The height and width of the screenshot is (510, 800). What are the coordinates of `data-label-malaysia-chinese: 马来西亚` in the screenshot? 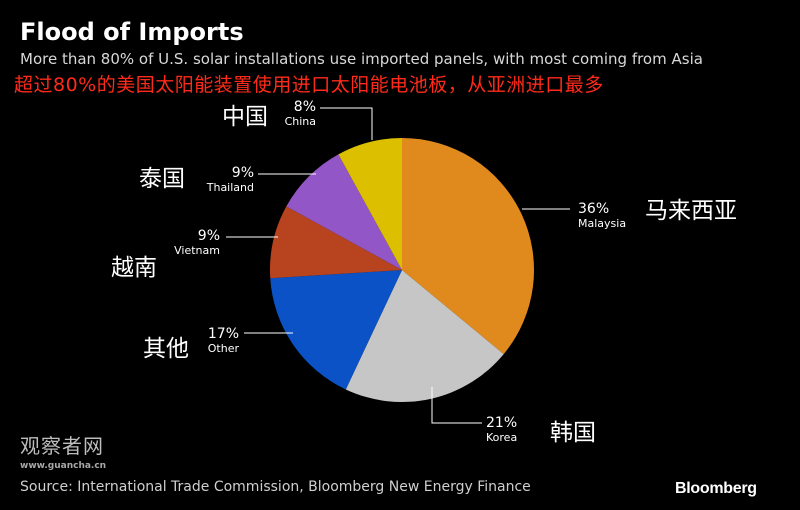 It's located at (691, 211).